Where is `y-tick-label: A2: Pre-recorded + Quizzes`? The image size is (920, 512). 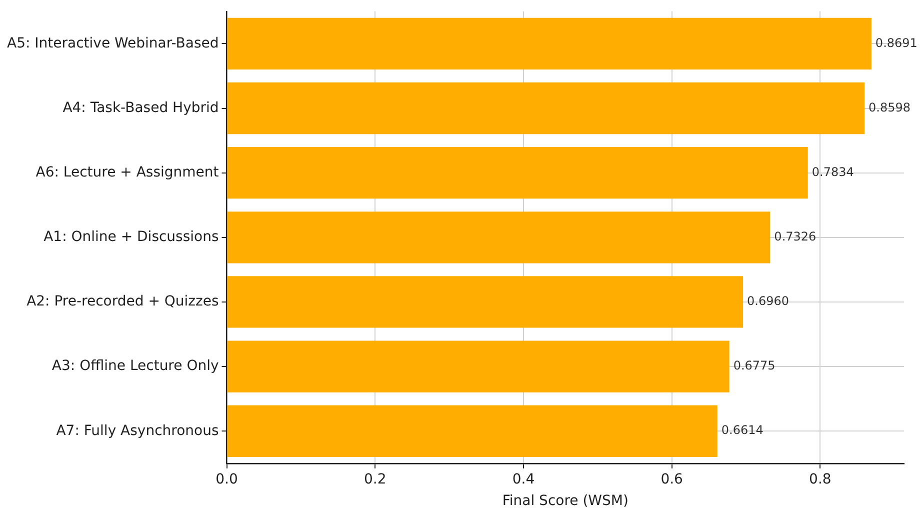 y-tick-label: A2: Pre-recorded + Quizzes is located at coordinates (122, 302).